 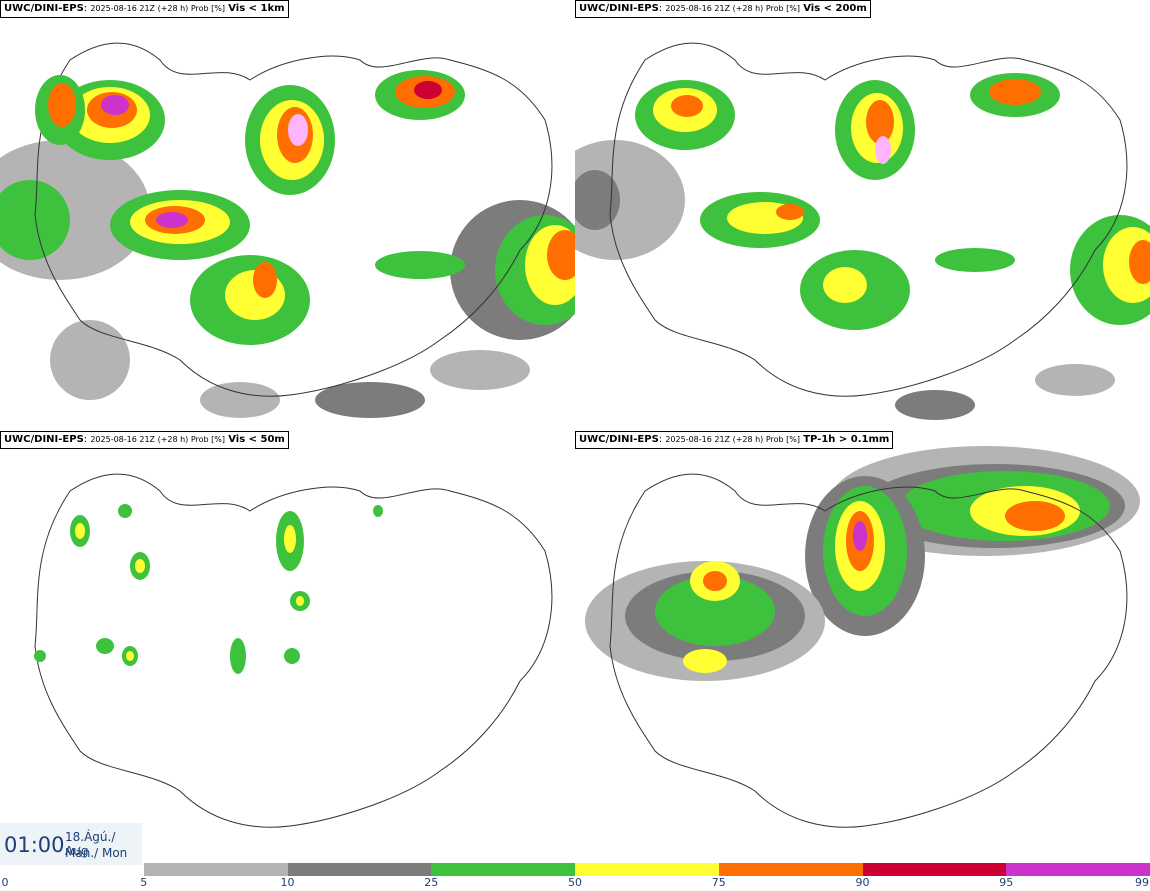 What do you see at coordinates (256, 8) in the screenshot?
I see `parameter-label: Vis < 1km` at bounding box center [256, 8].